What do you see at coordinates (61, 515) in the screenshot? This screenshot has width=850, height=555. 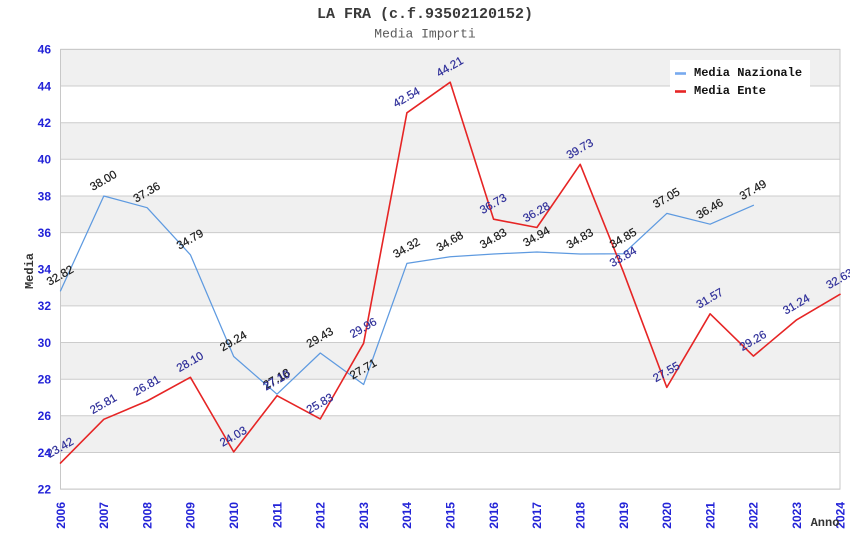 I see `svg-text: 2006` at bounding box center [61, 515].